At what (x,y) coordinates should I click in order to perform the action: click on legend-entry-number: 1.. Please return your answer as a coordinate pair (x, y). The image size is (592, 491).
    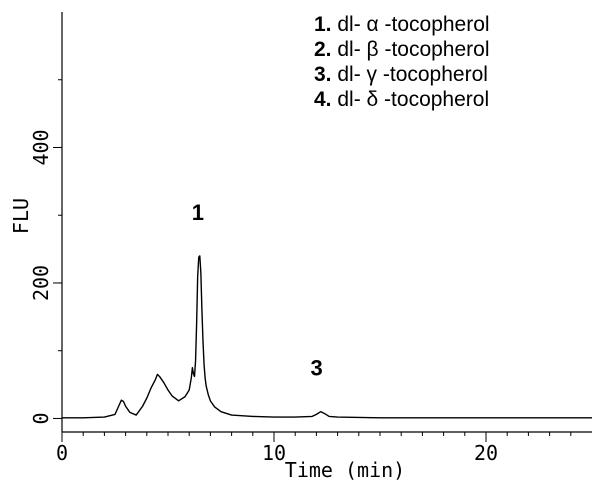
    Looking at the image, I should click on (325, 24).